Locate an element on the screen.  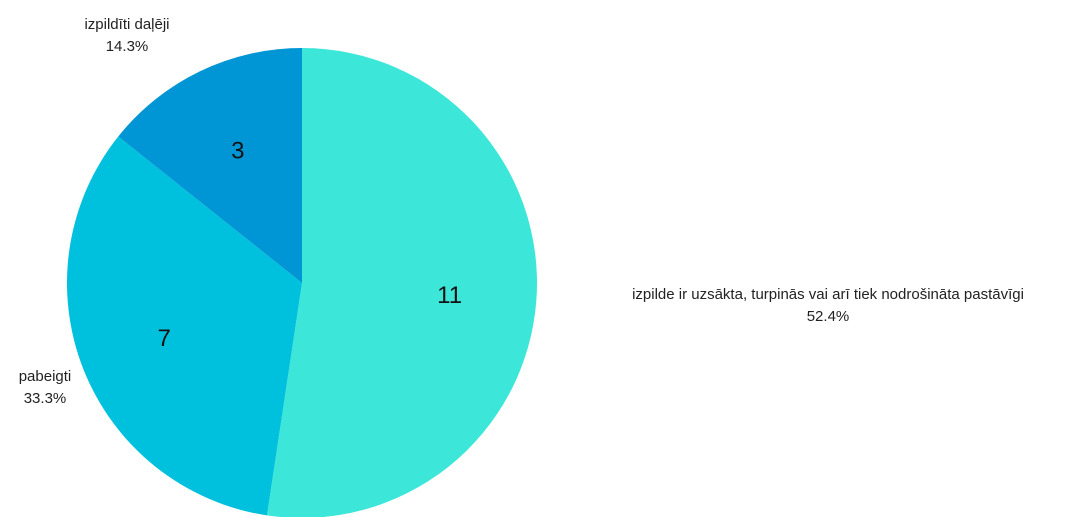
slice-percent-label: 14.3% is located at coordinates (127, 46).